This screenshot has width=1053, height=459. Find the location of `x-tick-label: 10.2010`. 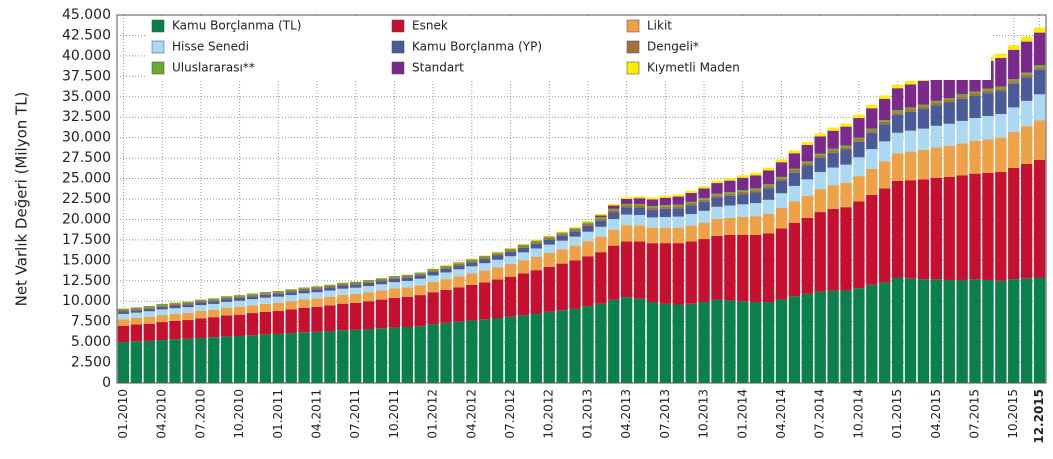

x-tick-label: 10.2010 is located at coordinates (239, 414).